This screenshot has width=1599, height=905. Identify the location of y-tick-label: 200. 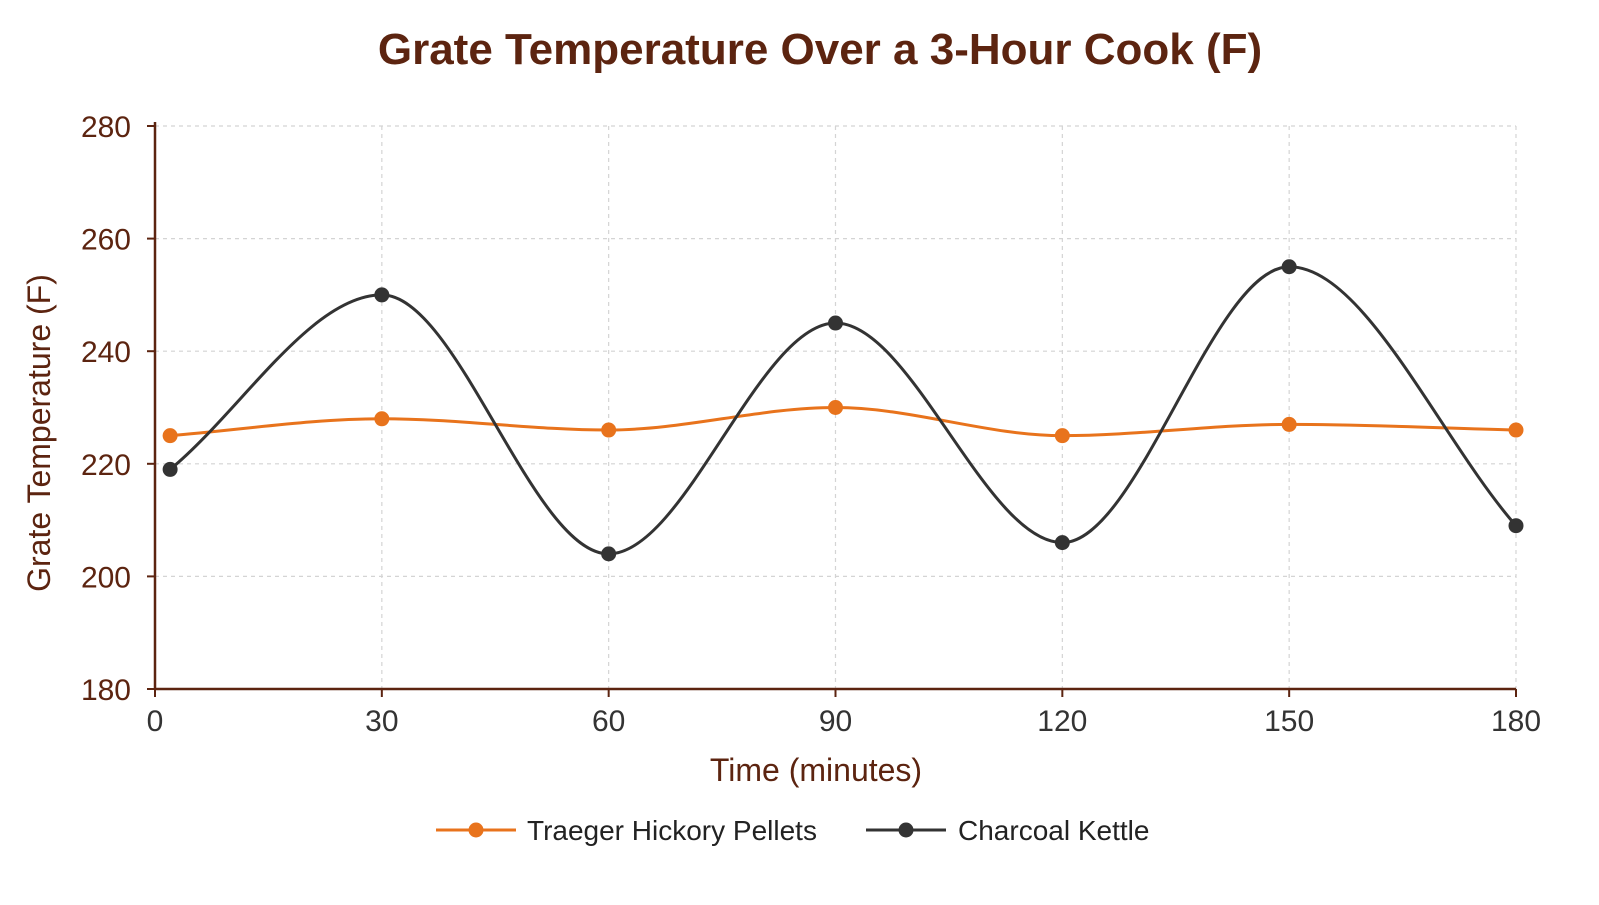
(106, 577).